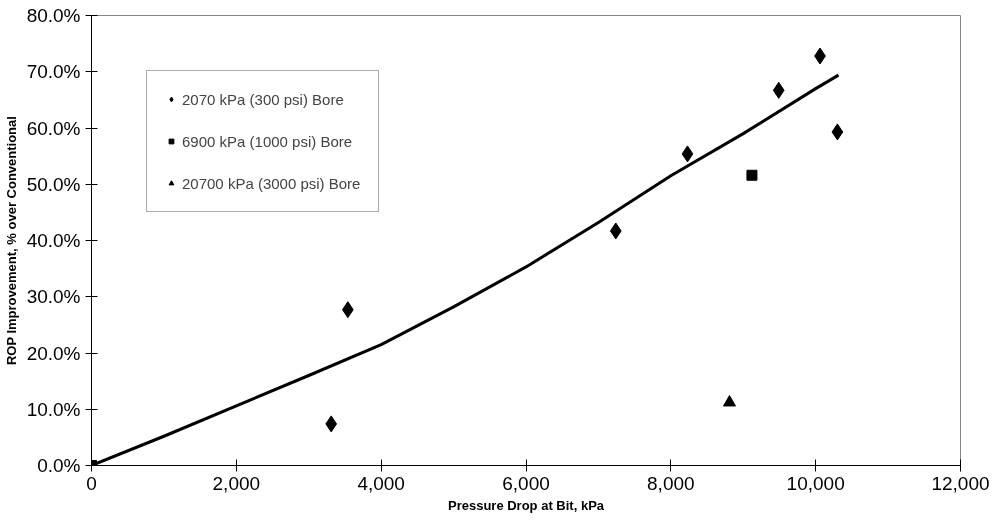  What do you see at coordinates (263, 99) in the screenshot?
I see `legend-label: 2070 kPa (300 psi) Bore` at bounding box center [263, 99].